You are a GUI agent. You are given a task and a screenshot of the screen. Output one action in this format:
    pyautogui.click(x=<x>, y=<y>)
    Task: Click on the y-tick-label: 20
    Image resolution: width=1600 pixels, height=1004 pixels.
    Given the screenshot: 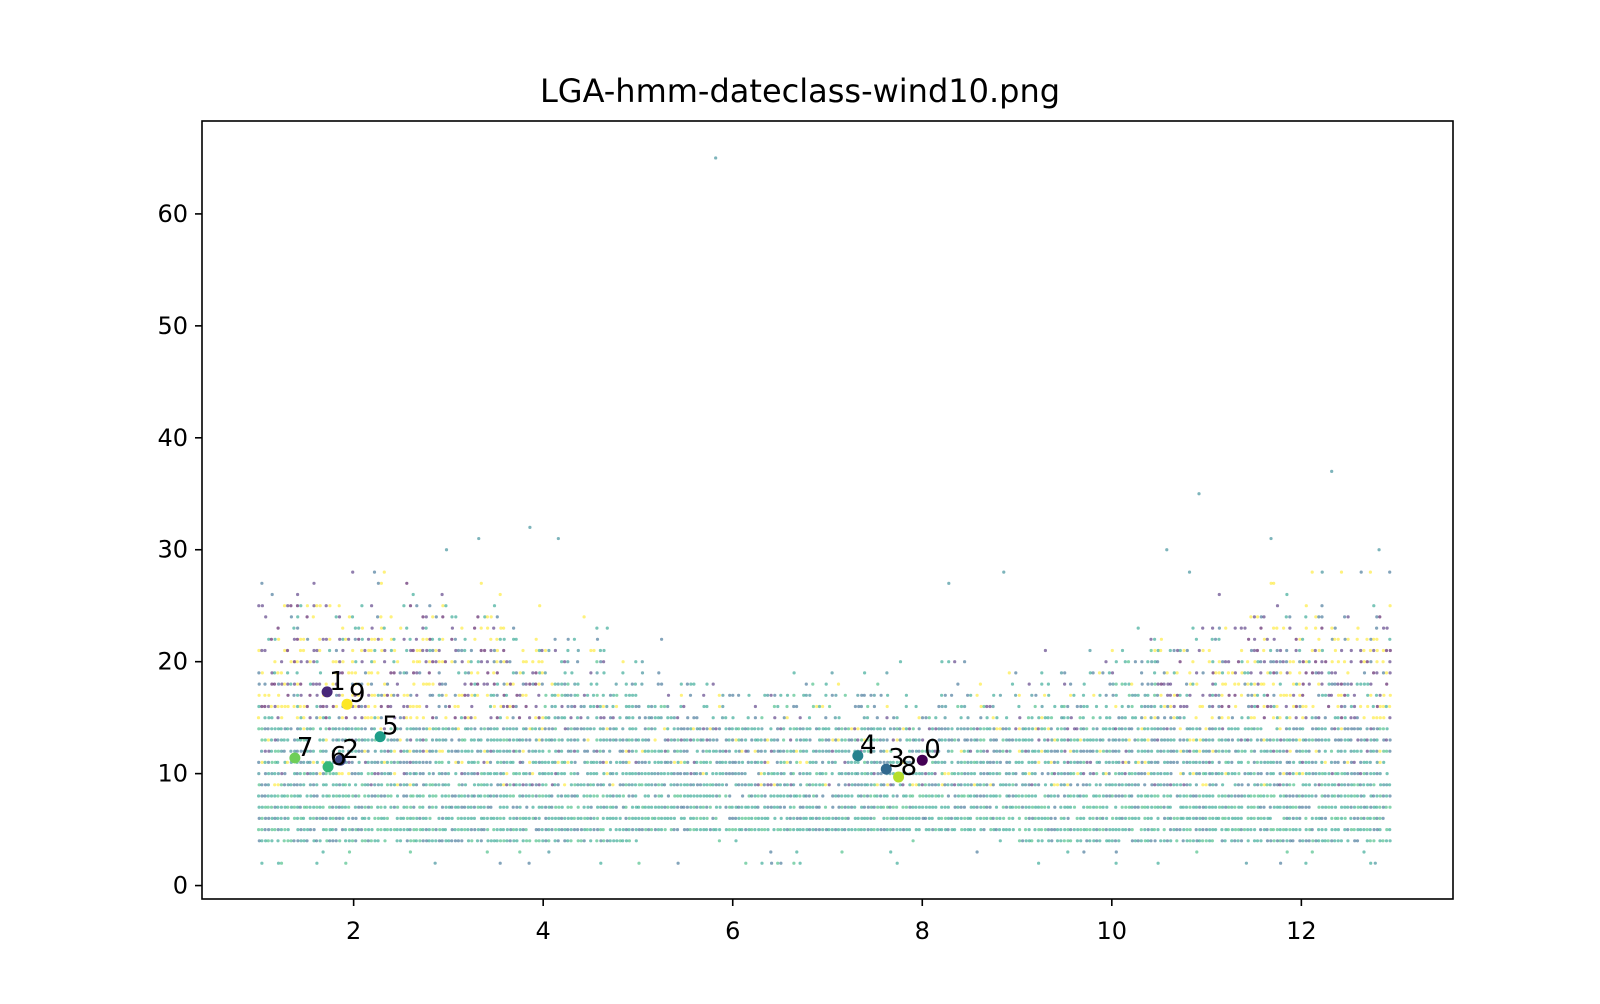 What is the action you would take?
    pyautogui.click(x=172, y=662)
    